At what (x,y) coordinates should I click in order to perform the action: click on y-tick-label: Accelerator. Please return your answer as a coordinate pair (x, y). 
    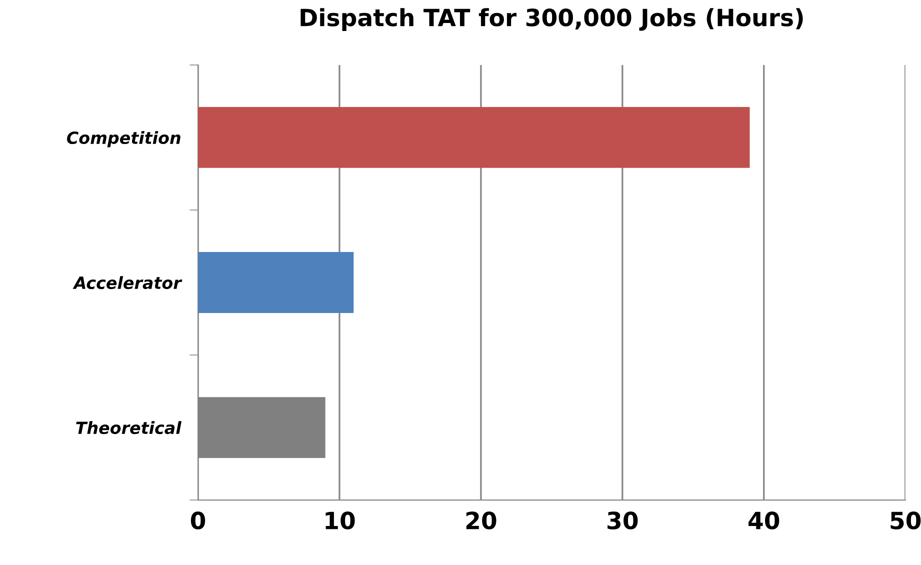
    Looking at the image, I should click on (127, 283).